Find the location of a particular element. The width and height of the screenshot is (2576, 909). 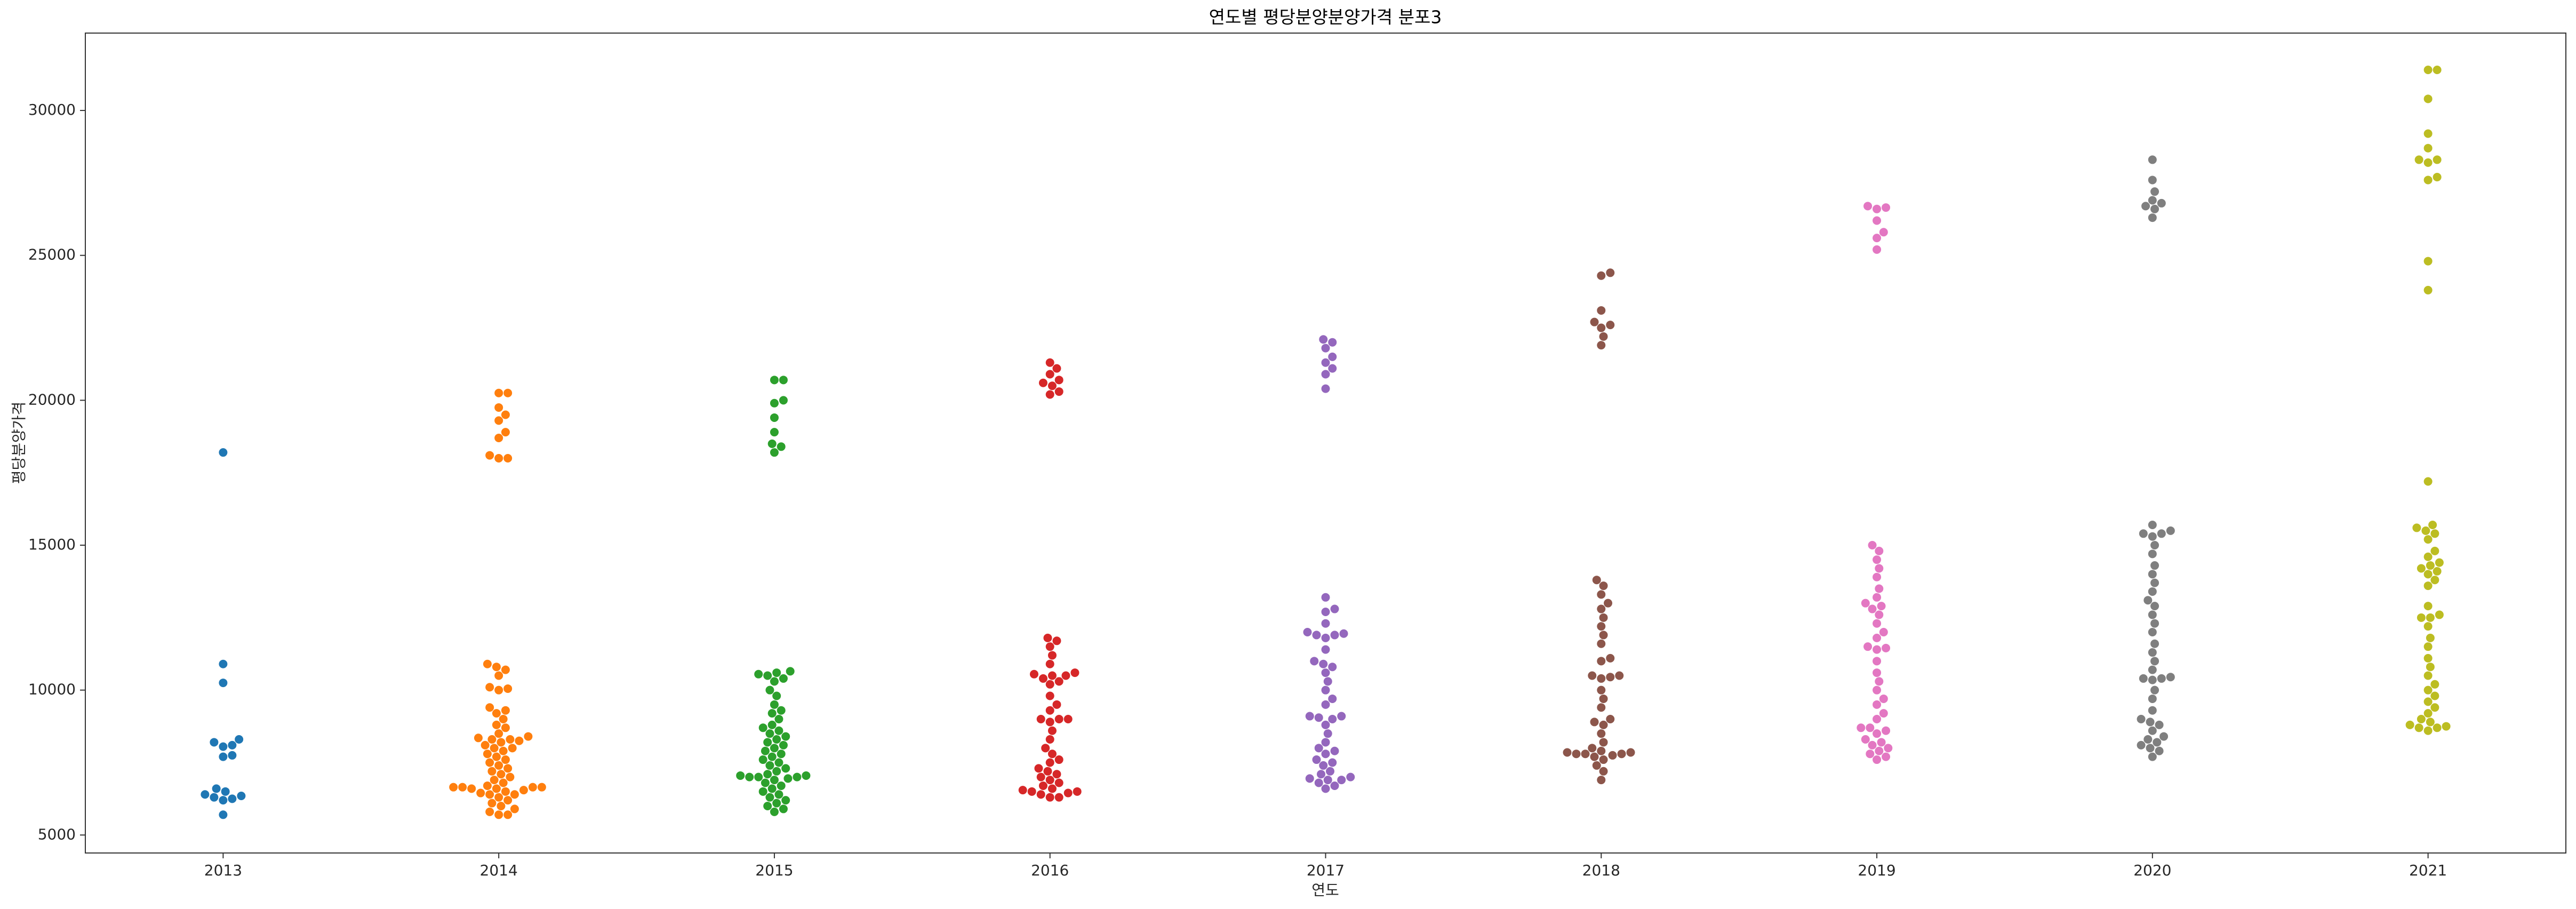

x-tick-label: 2018 is located at coordinates (1601, 871).